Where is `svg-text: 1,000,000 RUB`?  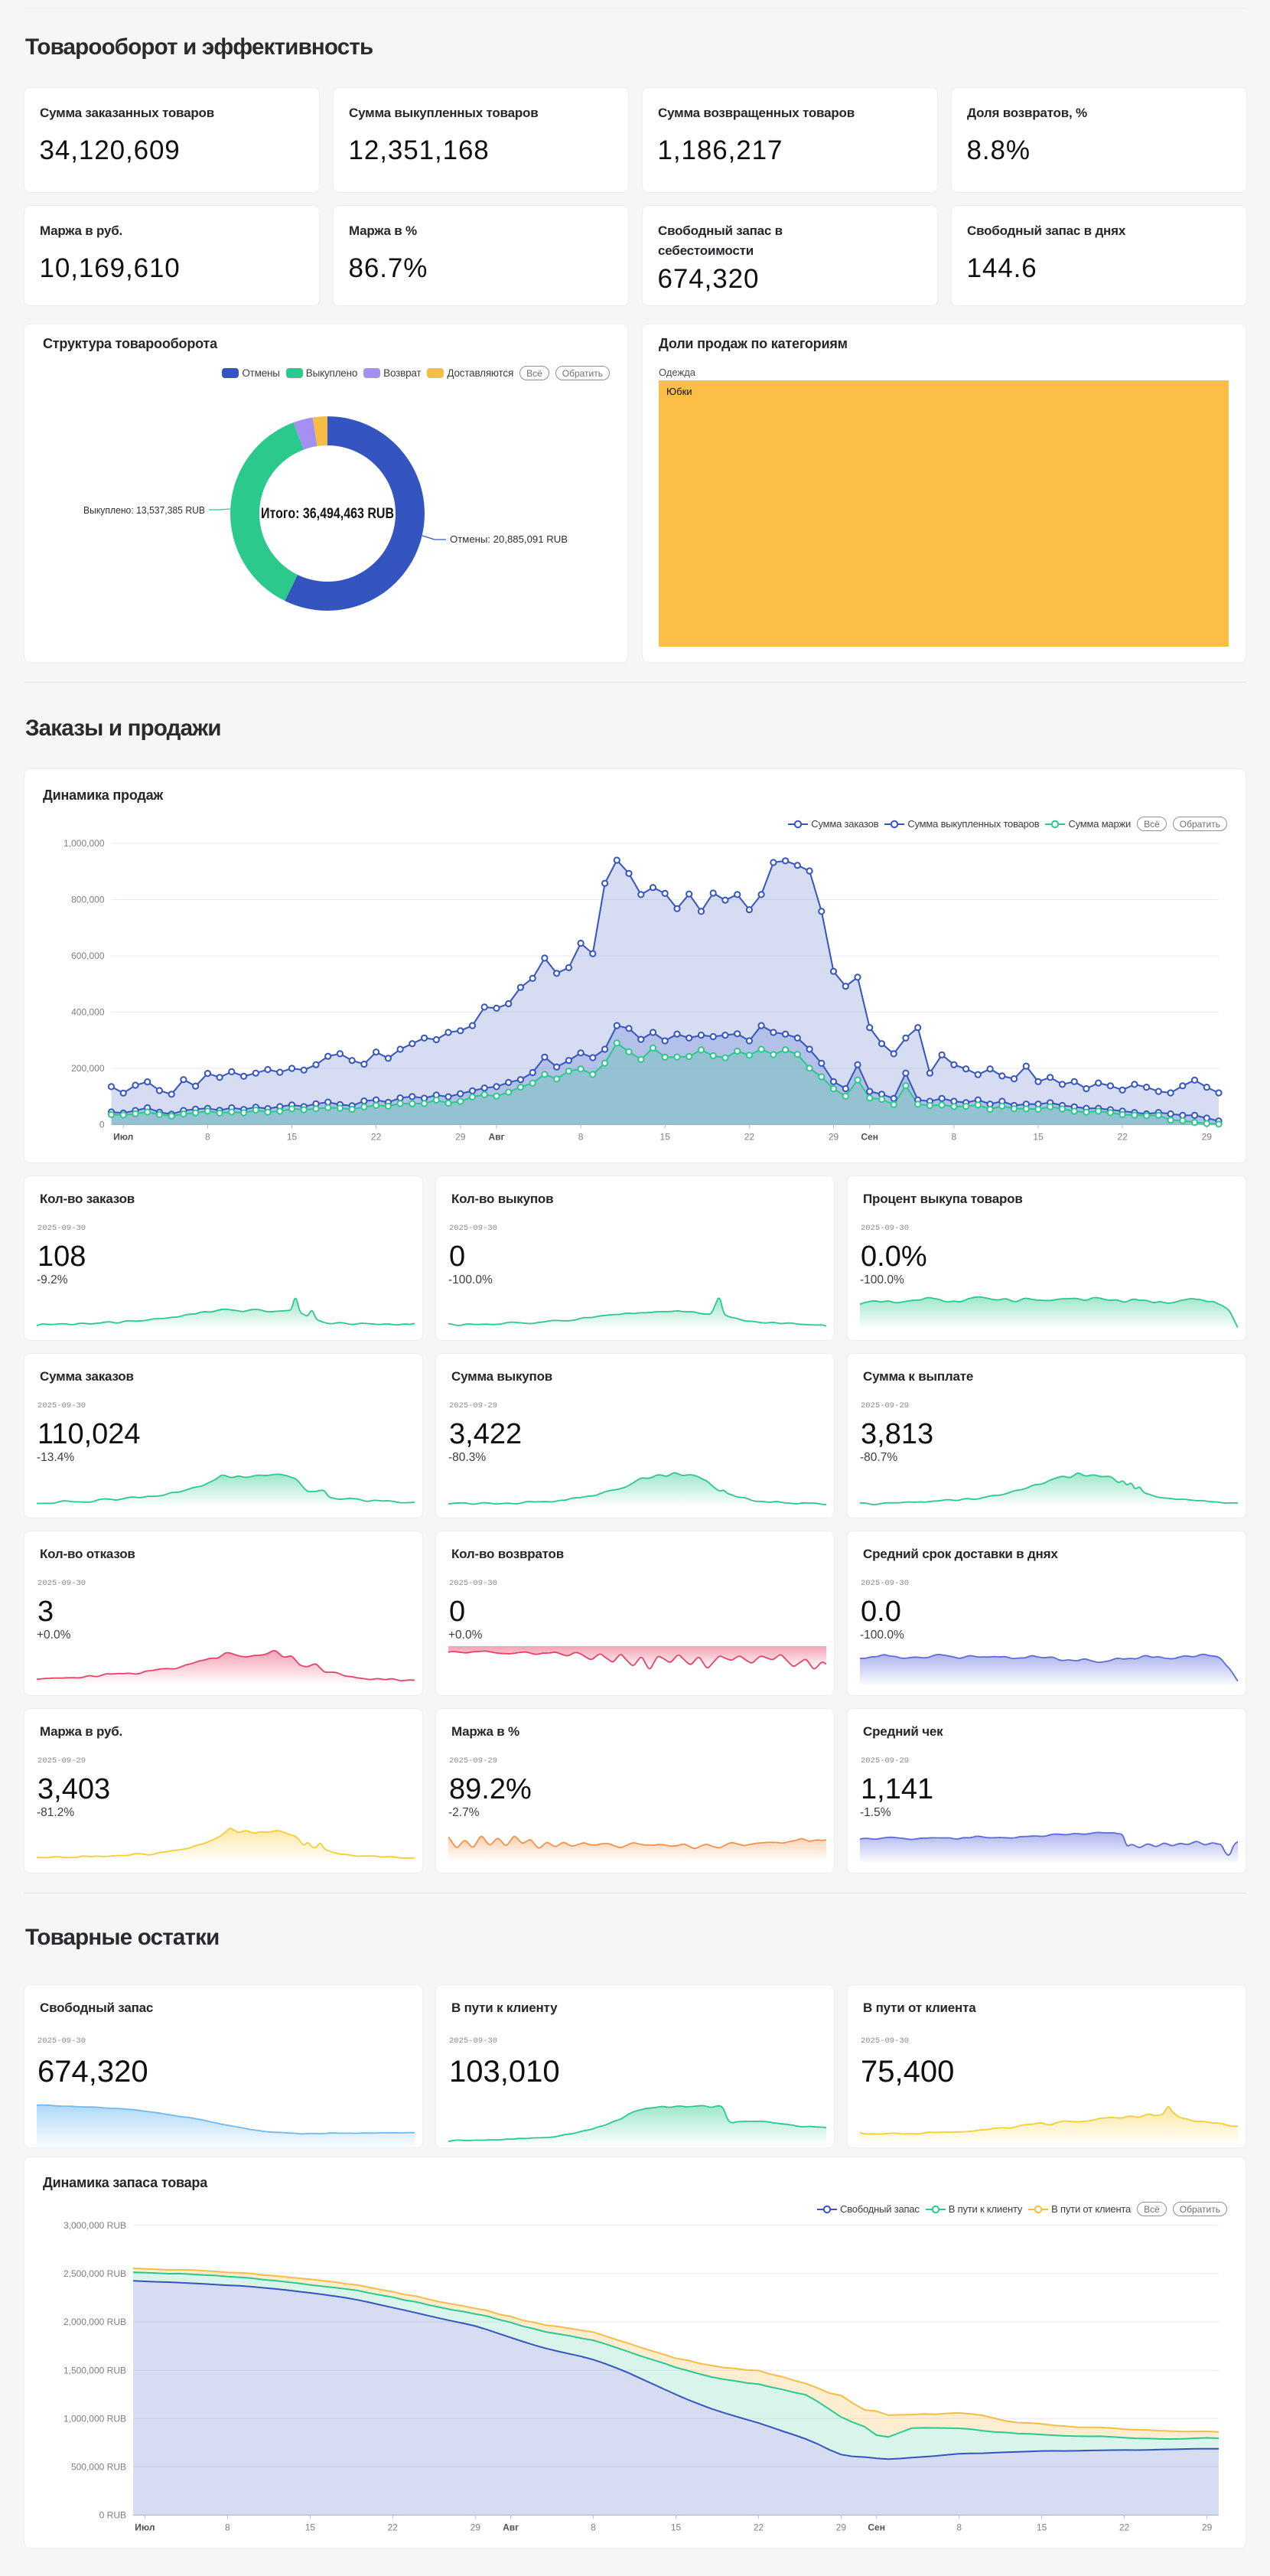 svg-text: 1,000,000 RUB is located at coordinates (95, 2418).